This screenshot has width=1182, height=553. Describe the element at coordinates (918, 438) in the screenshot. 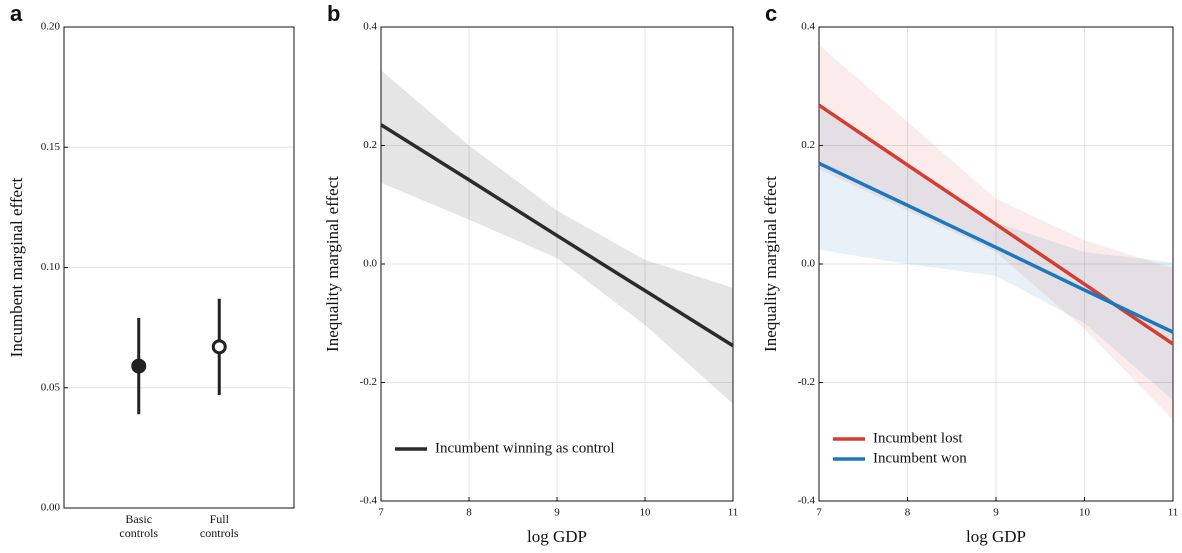

I see `legend-label: Incumbent lost` at that location.